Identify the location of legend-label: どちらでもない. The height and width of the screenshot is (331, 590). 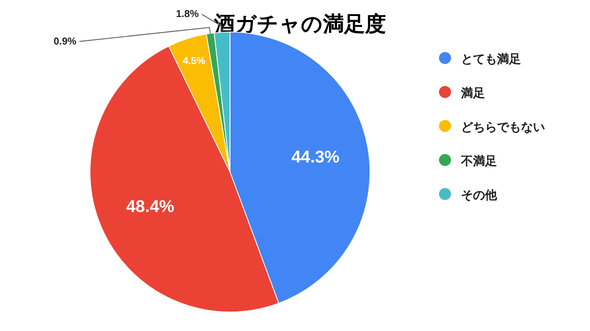
(503, 127).